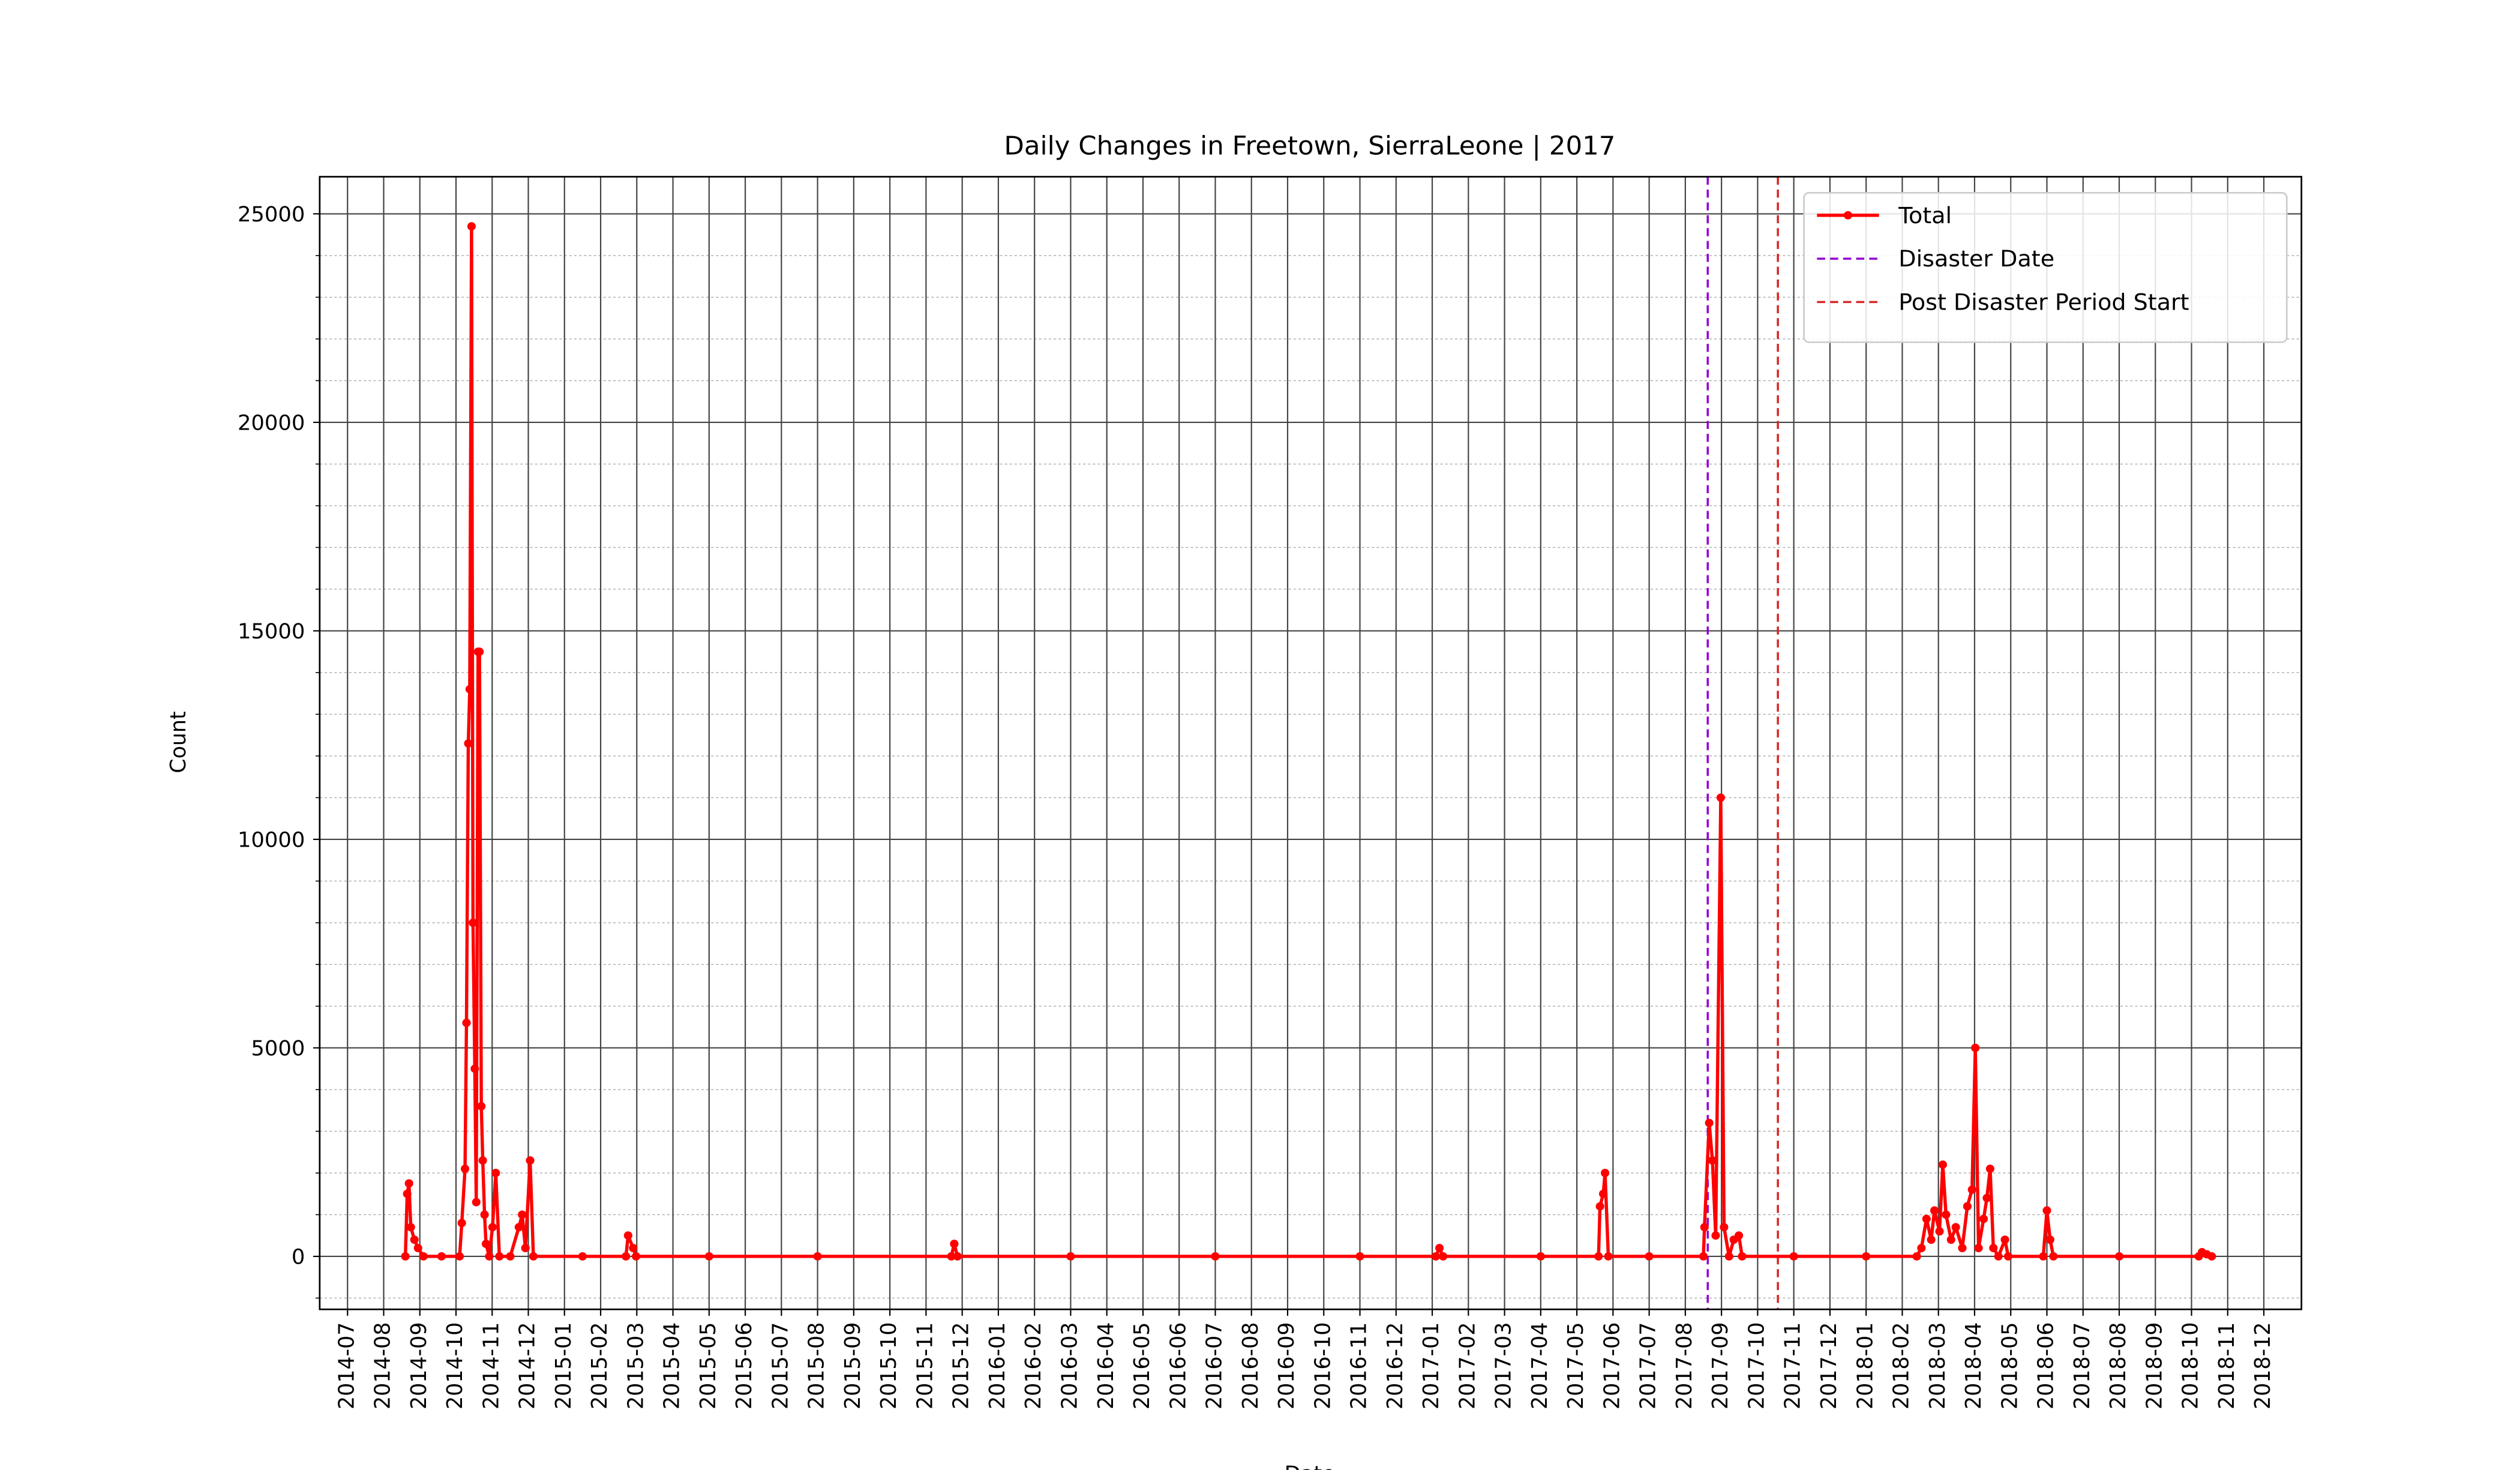  I want to click on x-tick-label: 2018-11, so click(2227, 1365).